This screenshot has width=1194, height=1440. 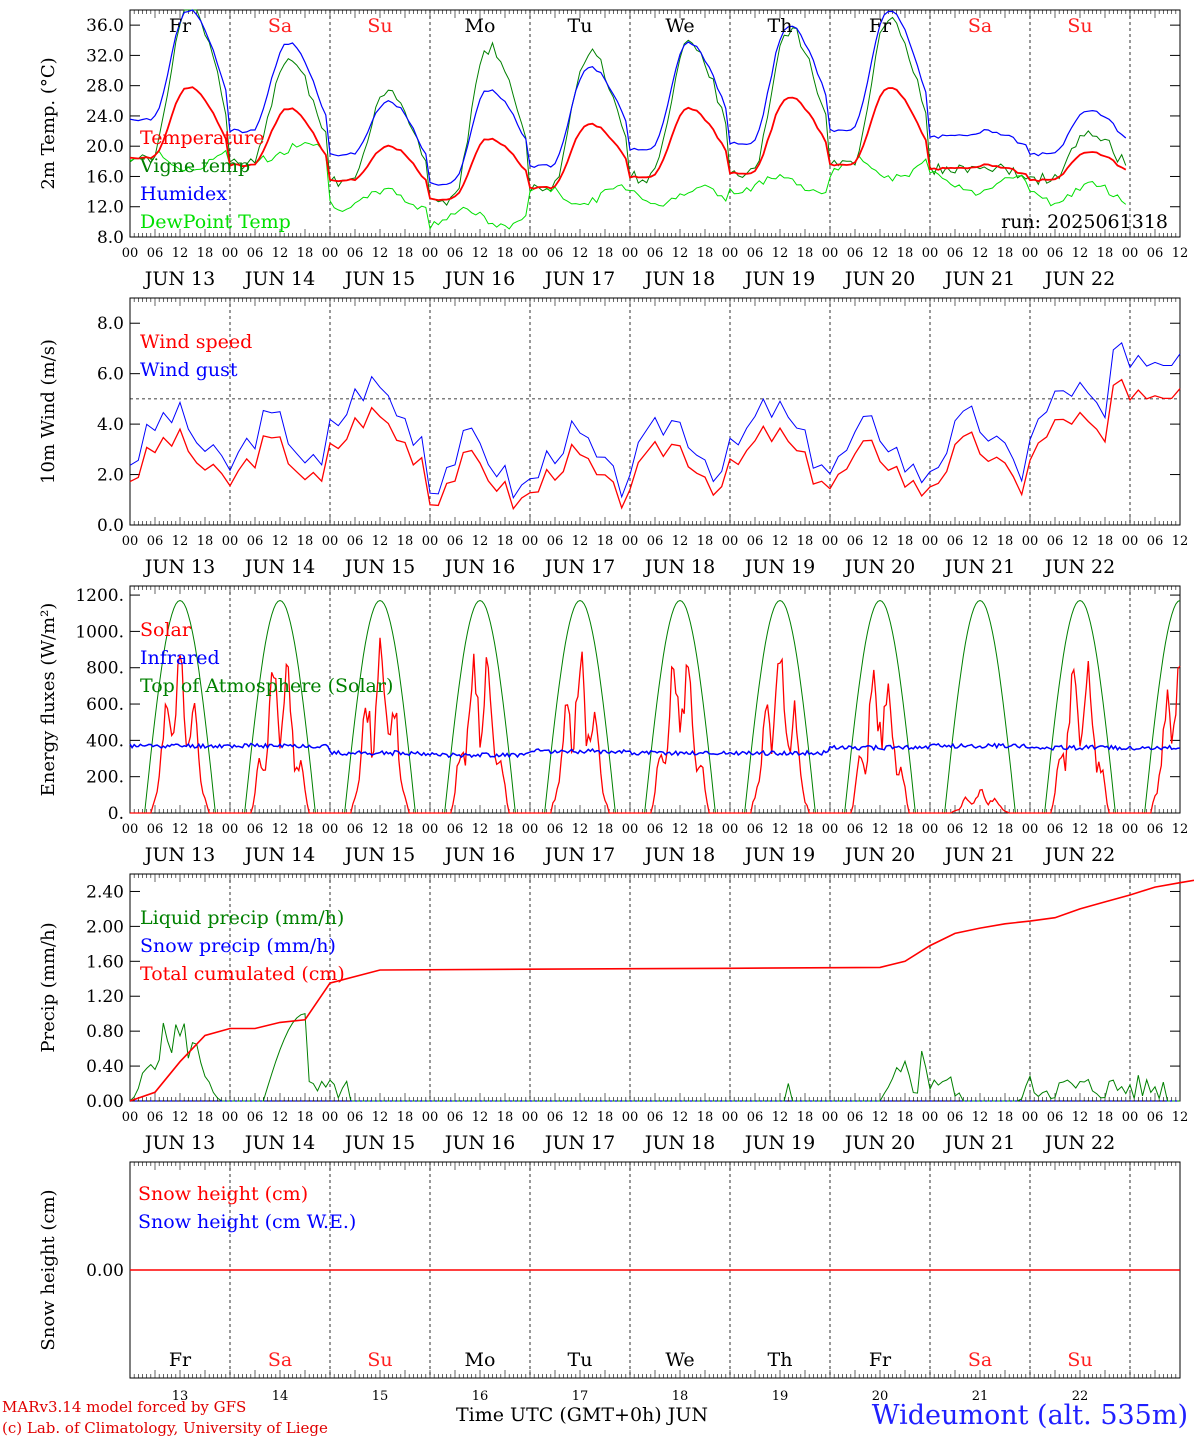 What do you see at coordinates (105, 778) in the screenshot?
I see `y-tick-label: 200.` at bounding box center [105, 778].